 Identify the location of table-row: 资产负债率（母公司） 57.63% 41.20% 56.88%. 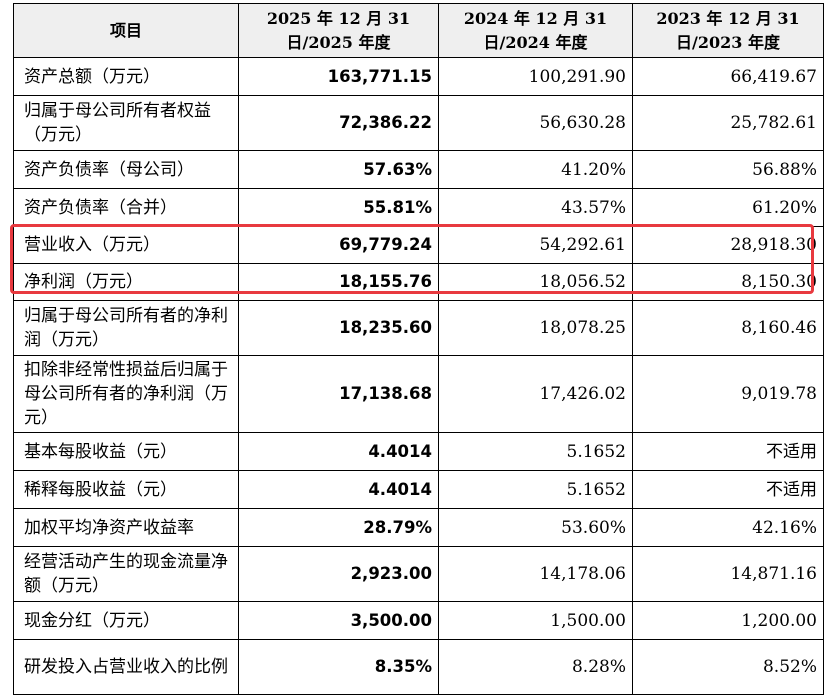
(418, 169).